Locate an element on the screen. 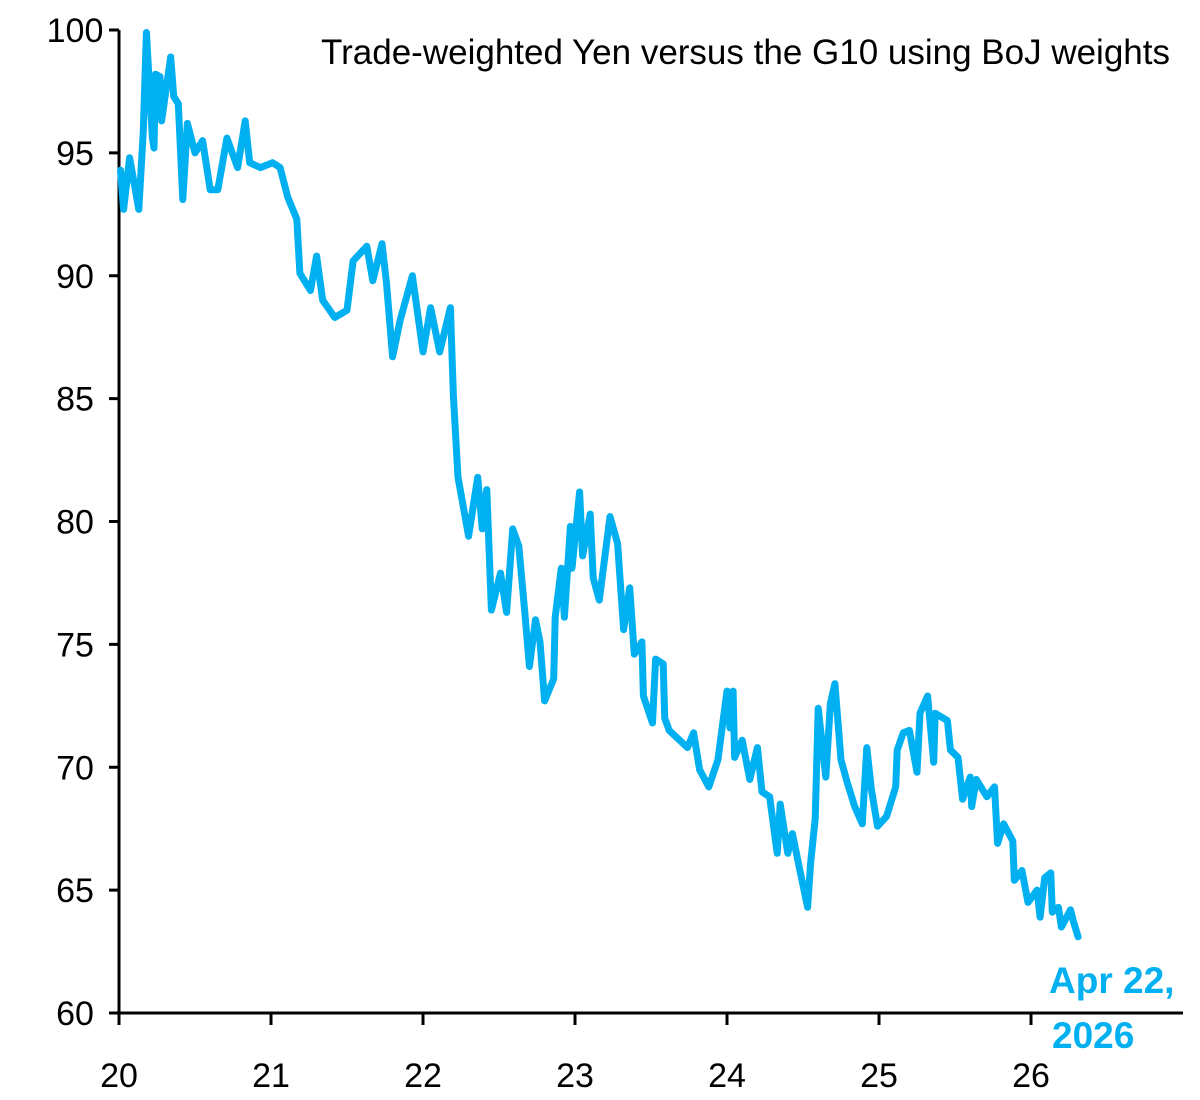  y-tick-label: 80 is located at coordinates (75, 523).